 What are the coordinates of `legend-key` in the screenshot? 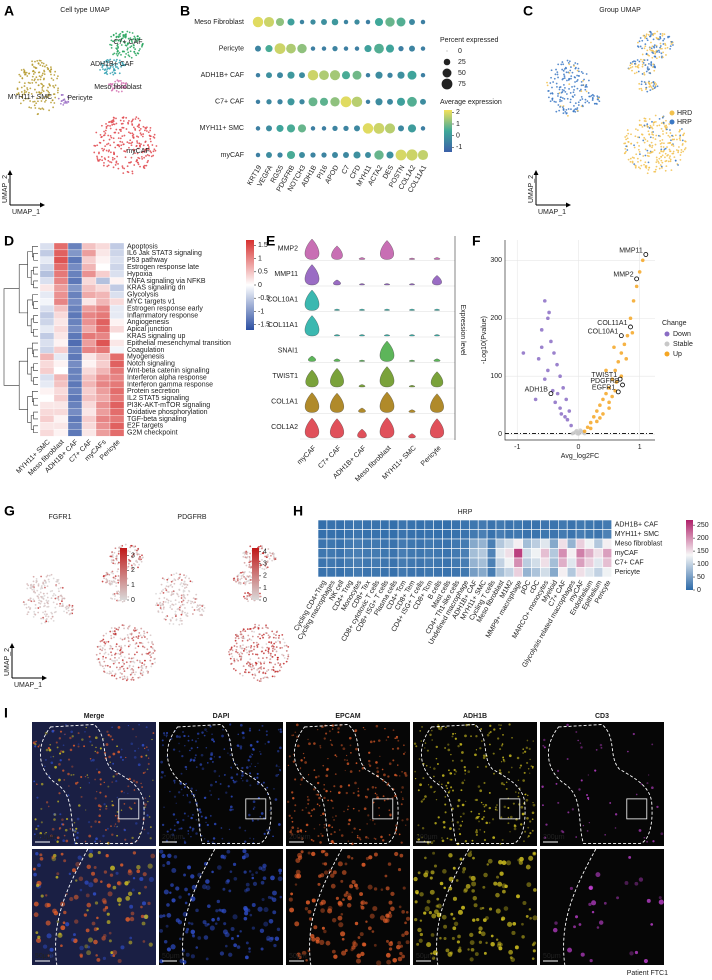 It's located at (667, 354).